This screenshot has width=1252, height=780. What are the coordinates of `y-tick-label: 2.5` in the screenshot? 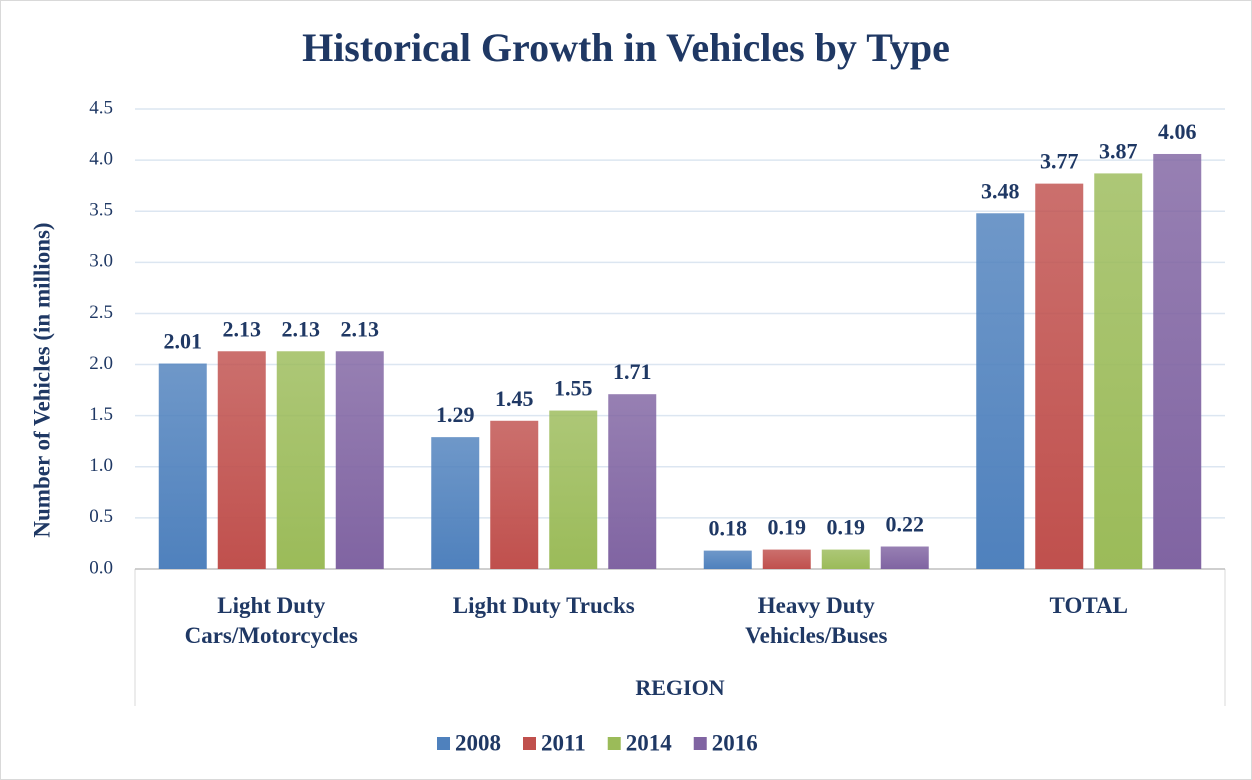 It's located at (101, 312).